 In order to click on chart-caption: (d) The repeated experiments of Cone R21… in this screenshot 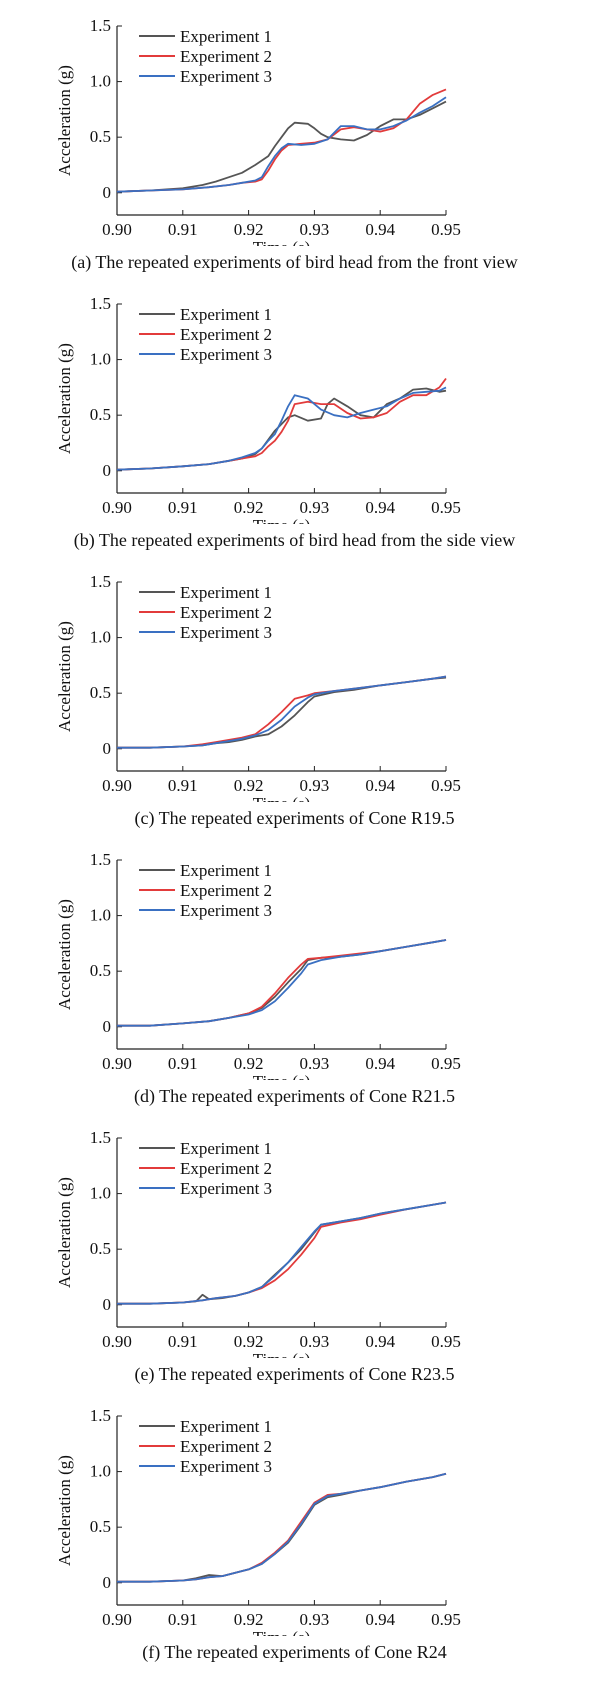, I will do `click(294, 1096)`.